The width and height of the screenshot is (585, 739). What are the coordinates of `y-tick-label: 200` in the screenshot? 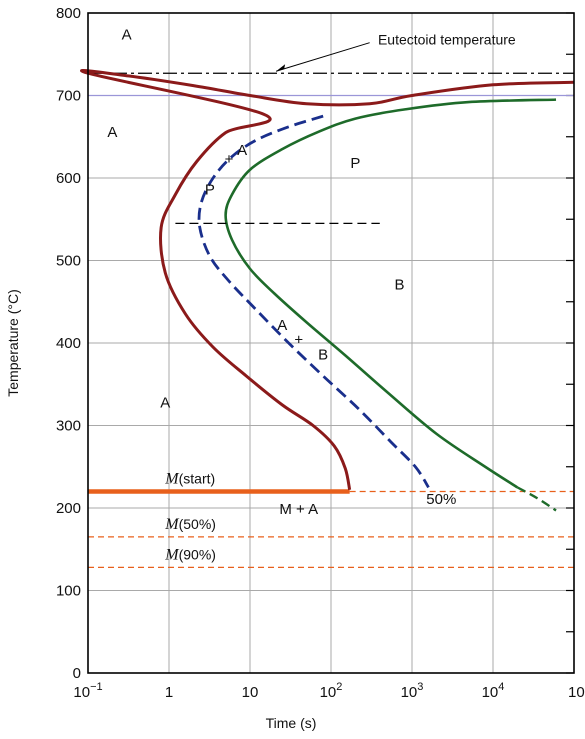 It's located at (68, 508).